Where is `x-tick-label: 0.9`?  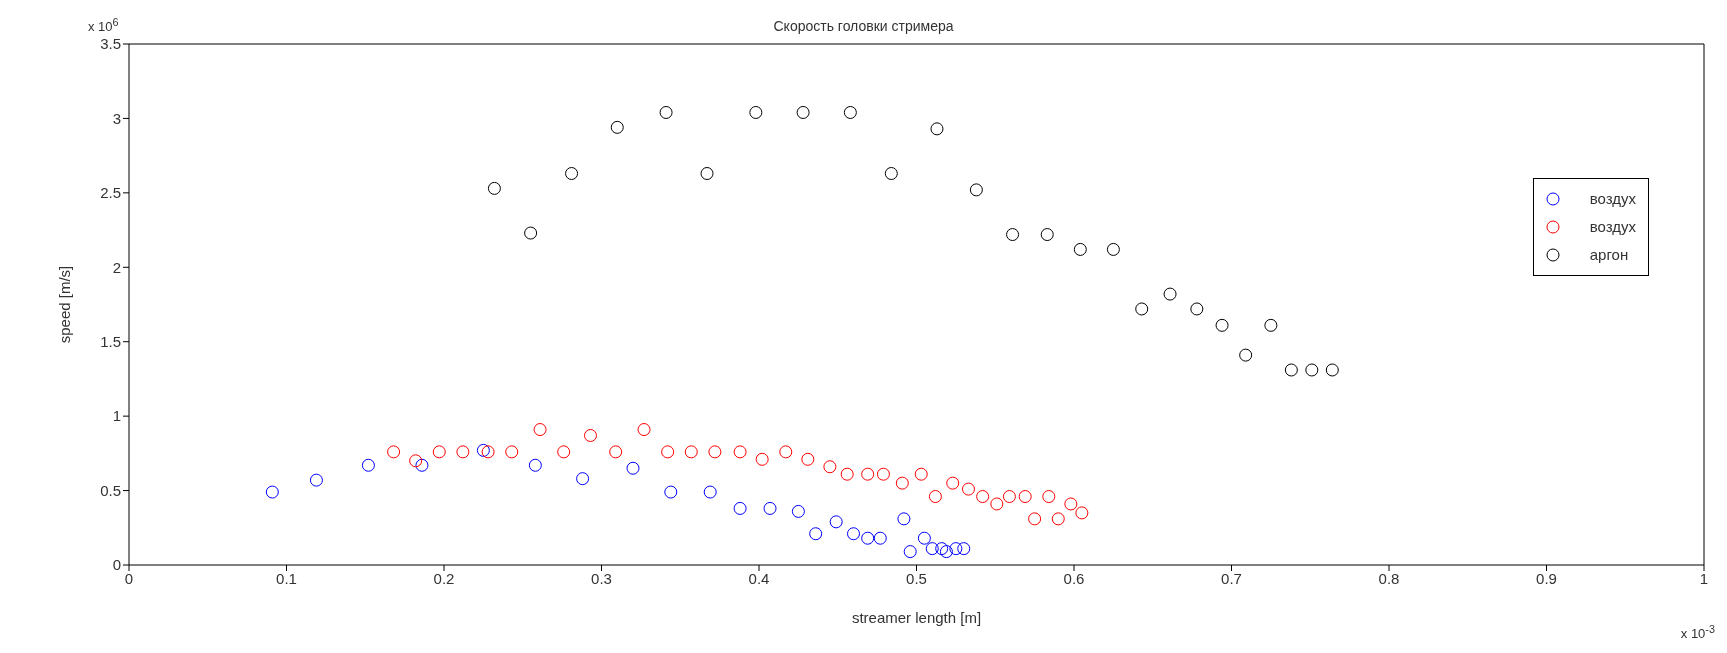
x-tick-label: 0.9 is located at coordinates (1546, 578).